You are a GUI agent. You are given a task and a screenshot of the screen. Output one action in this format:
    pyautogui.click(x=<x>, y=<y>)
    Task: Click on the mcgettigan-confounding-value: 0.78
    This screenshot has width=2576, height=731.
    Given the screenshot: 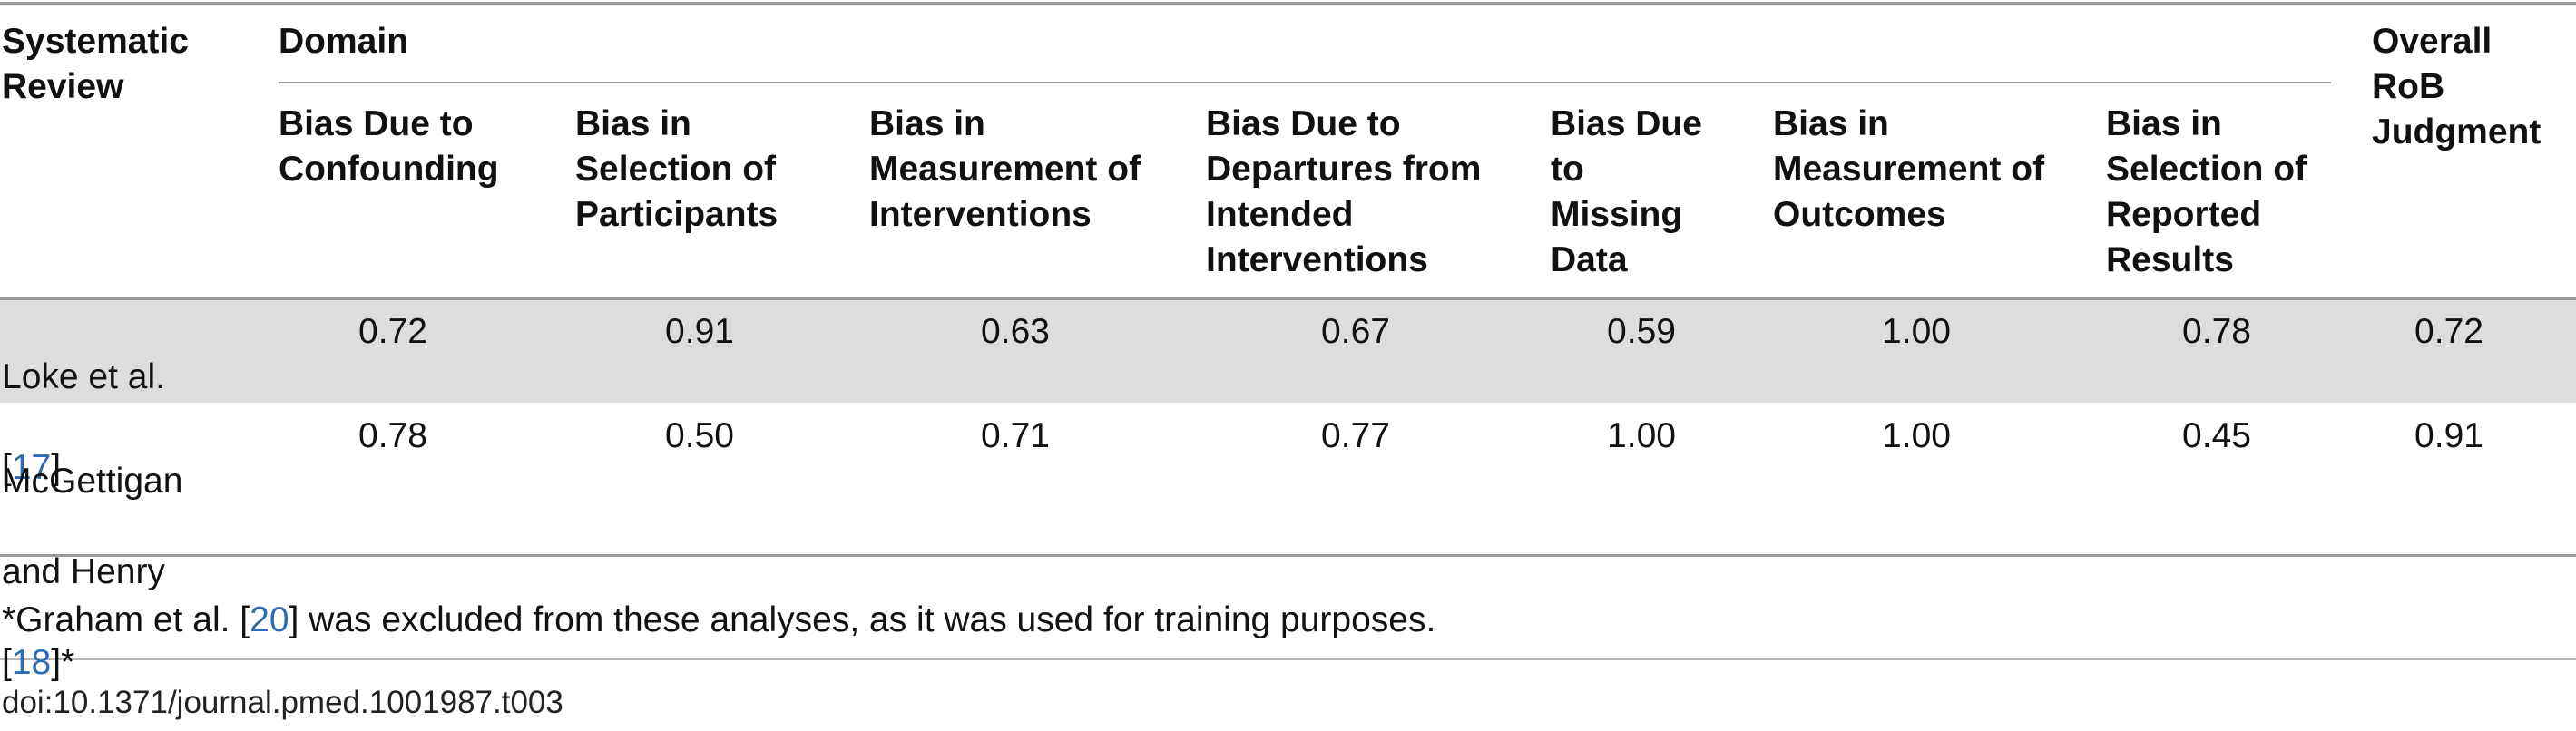 What is the action you would take?
    pyautogui.click(x=392, y=435)
    